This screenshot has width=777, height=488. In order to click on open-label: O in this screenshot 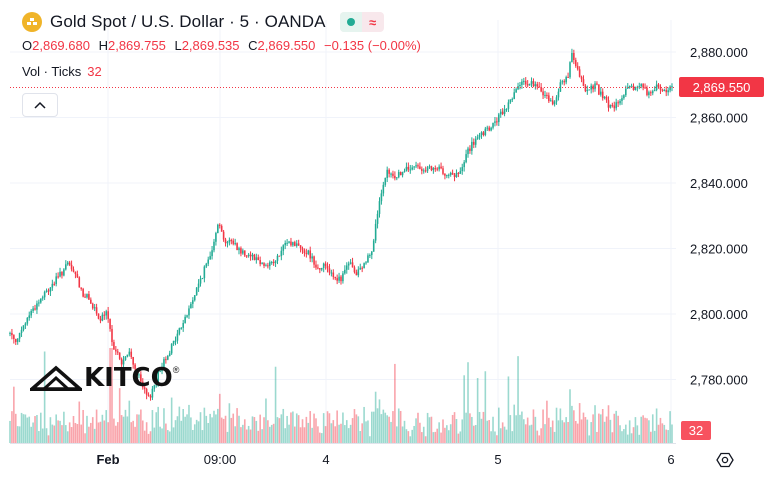, I will do `click(27, 45)`.